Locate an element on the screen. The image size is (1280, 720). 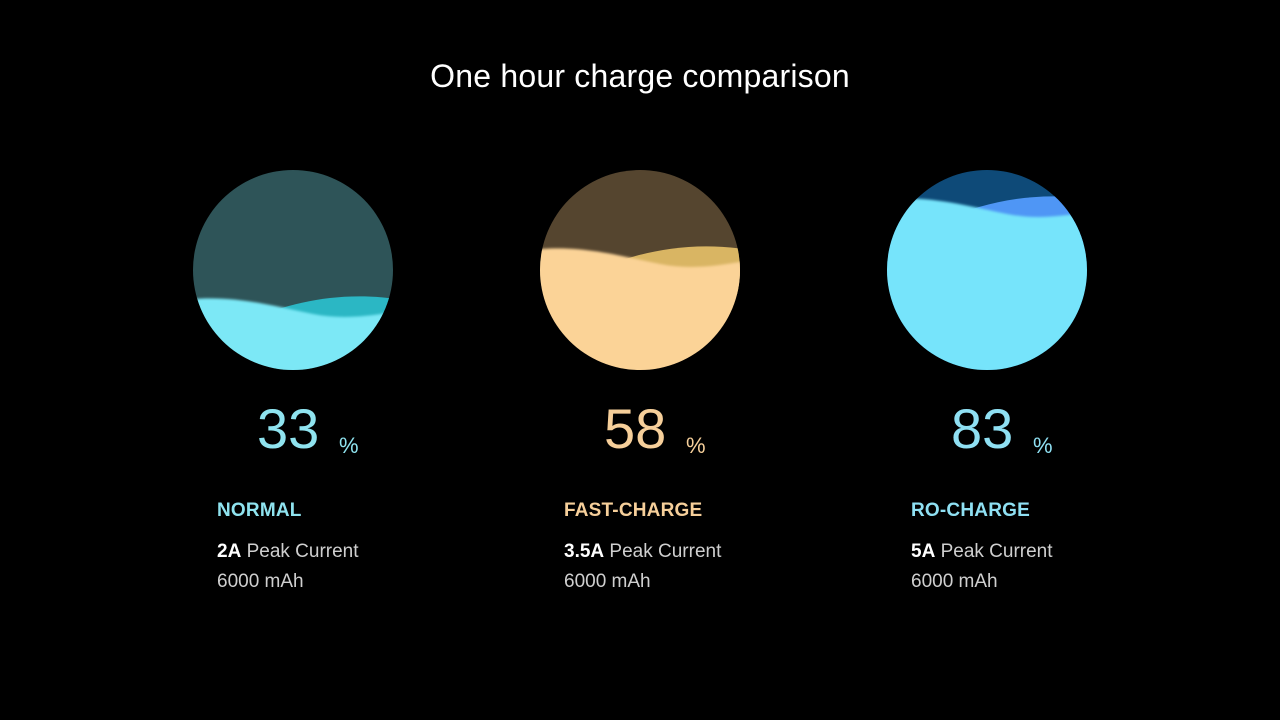
charge-percent-value: 33 is located at coordinates (288, 428).